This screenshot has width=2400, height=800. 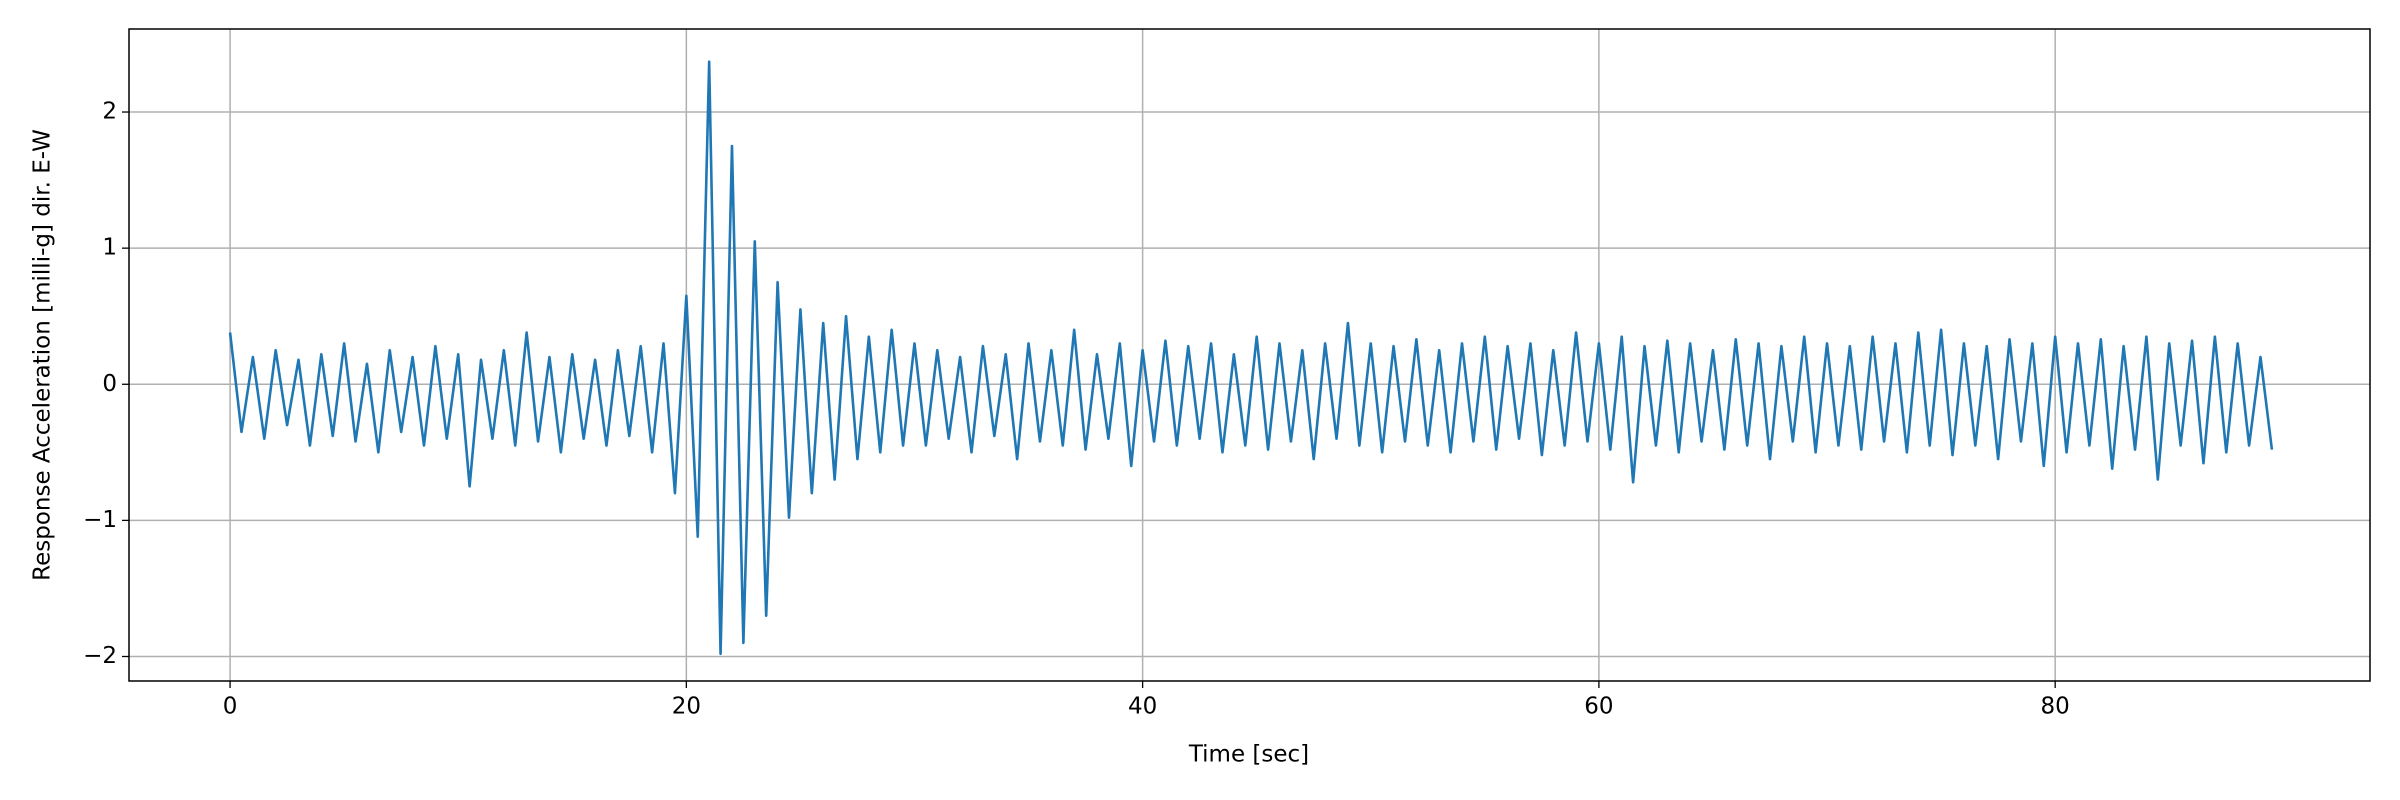 What do you see at coordinates (109, 384) in the screenshot?
I see `y-tick-label: 0` at bounding box center [109, 384].